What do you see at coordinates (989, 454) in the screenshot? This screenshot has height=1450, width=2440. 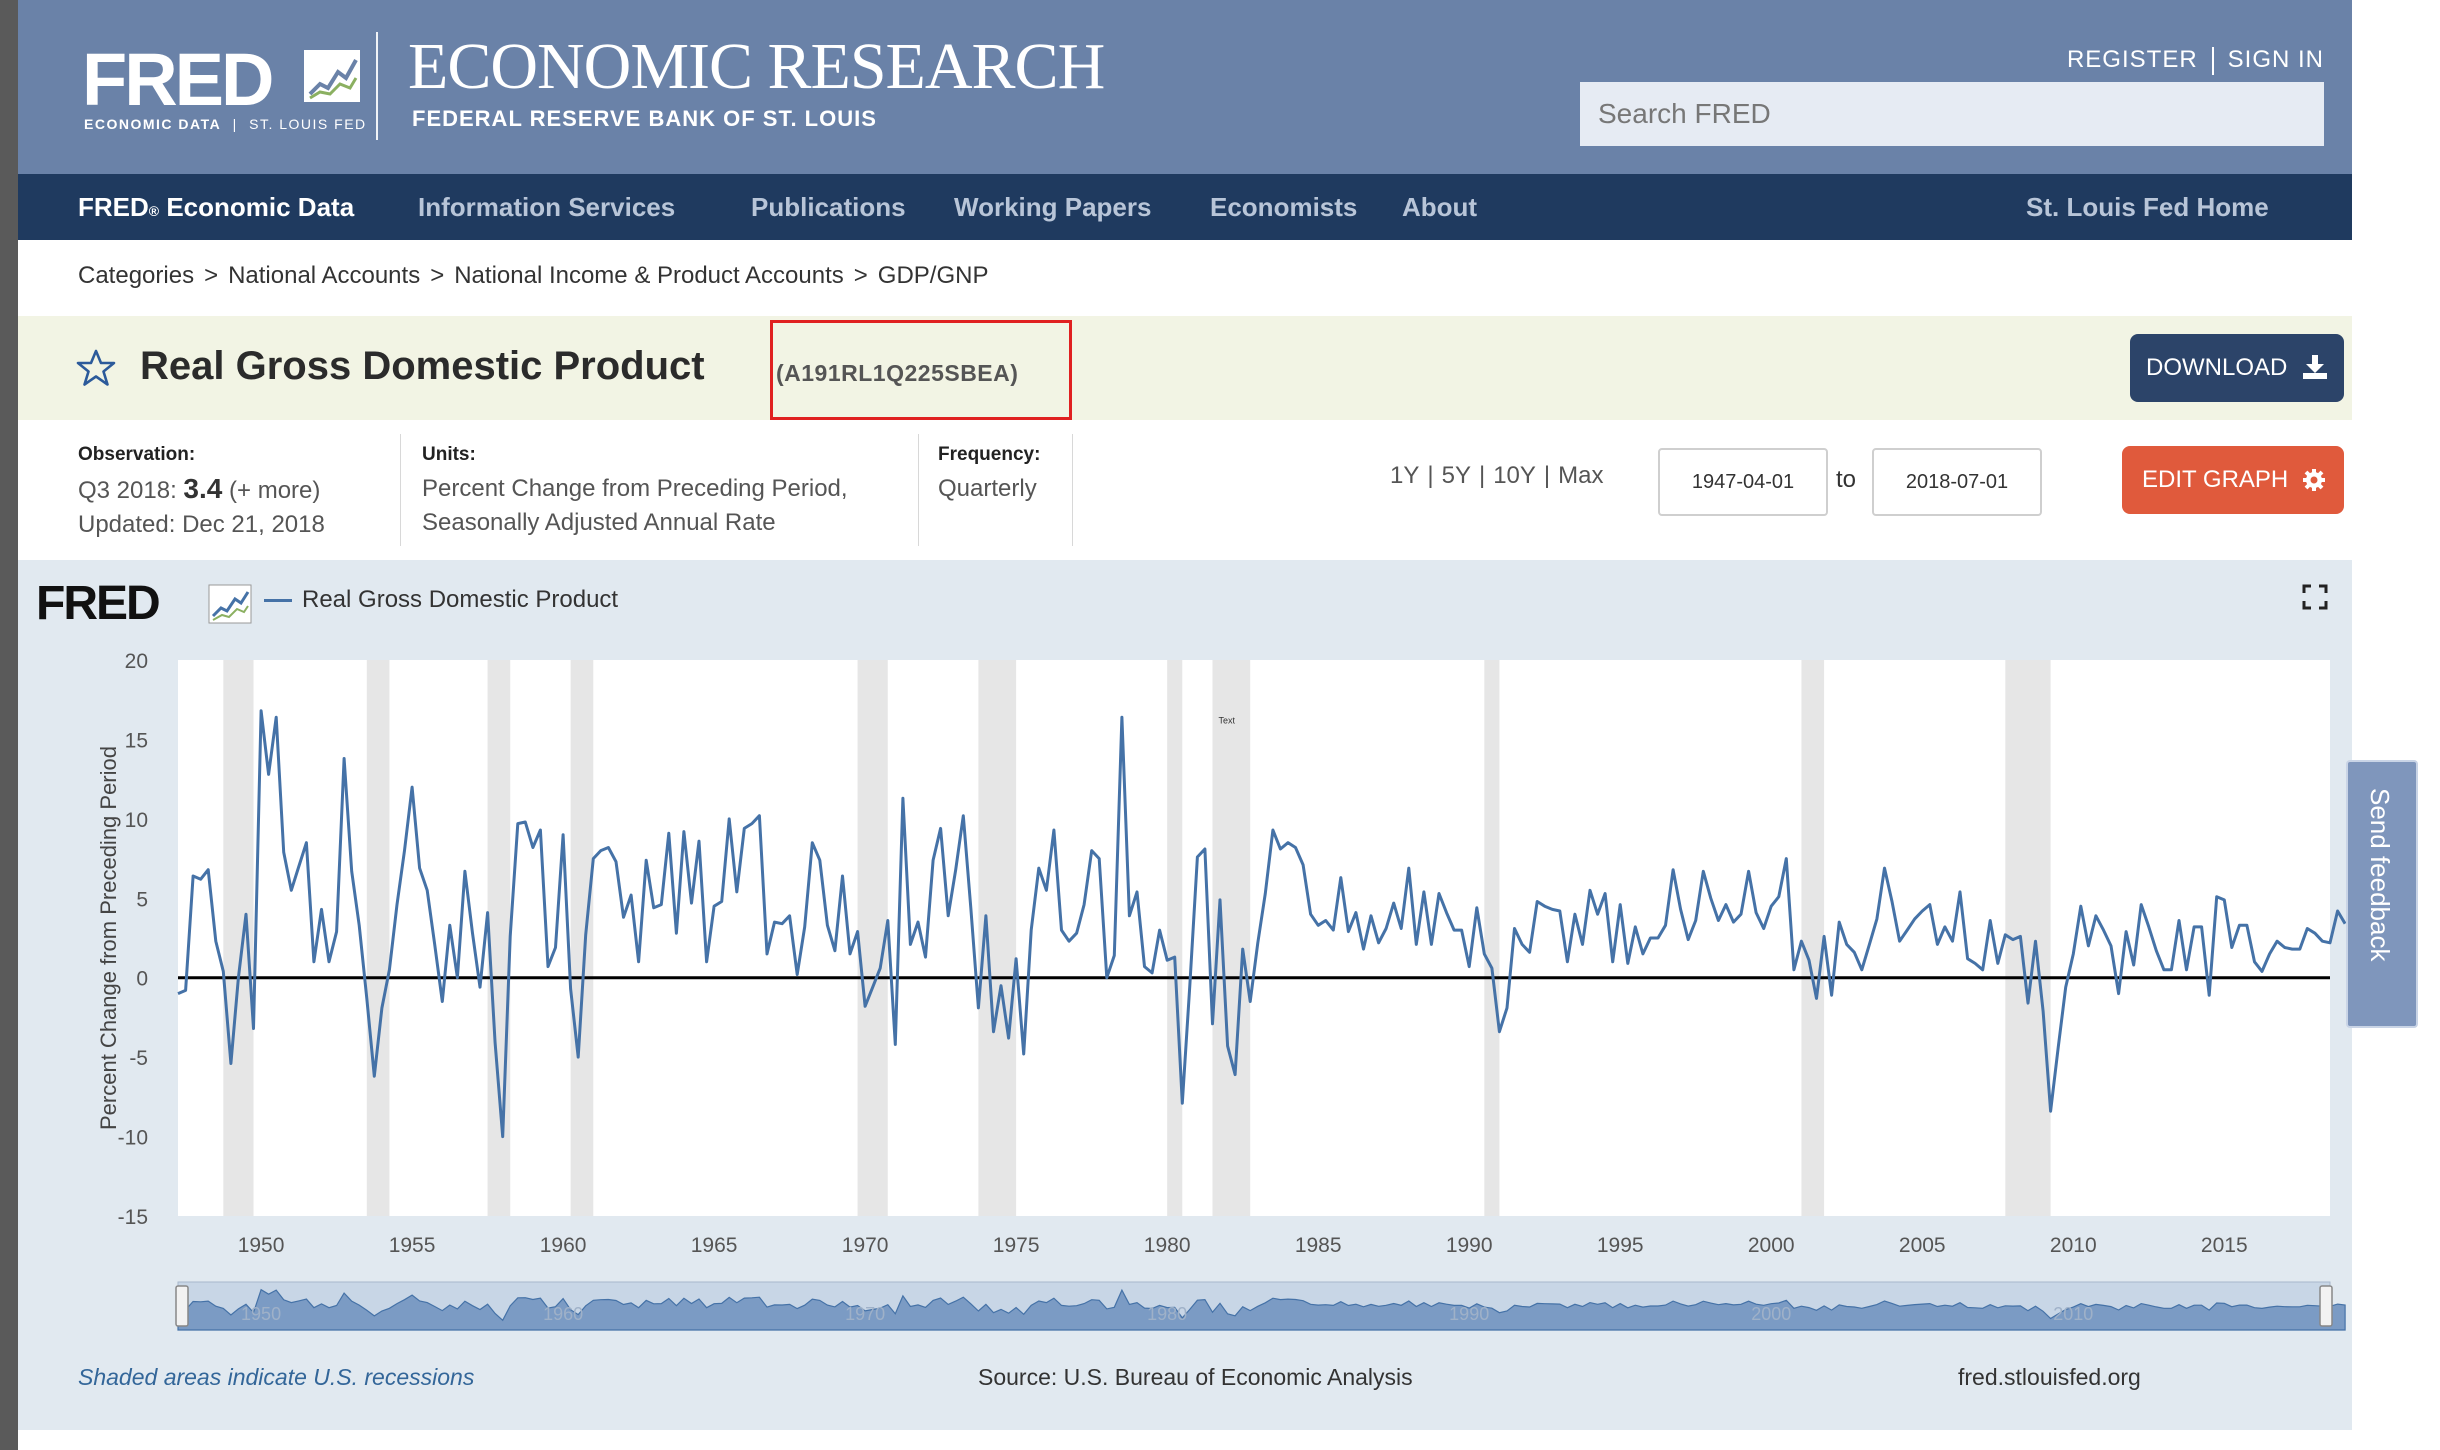 I see `frequency-label: Frequency:` at bounding box center [989, 454].